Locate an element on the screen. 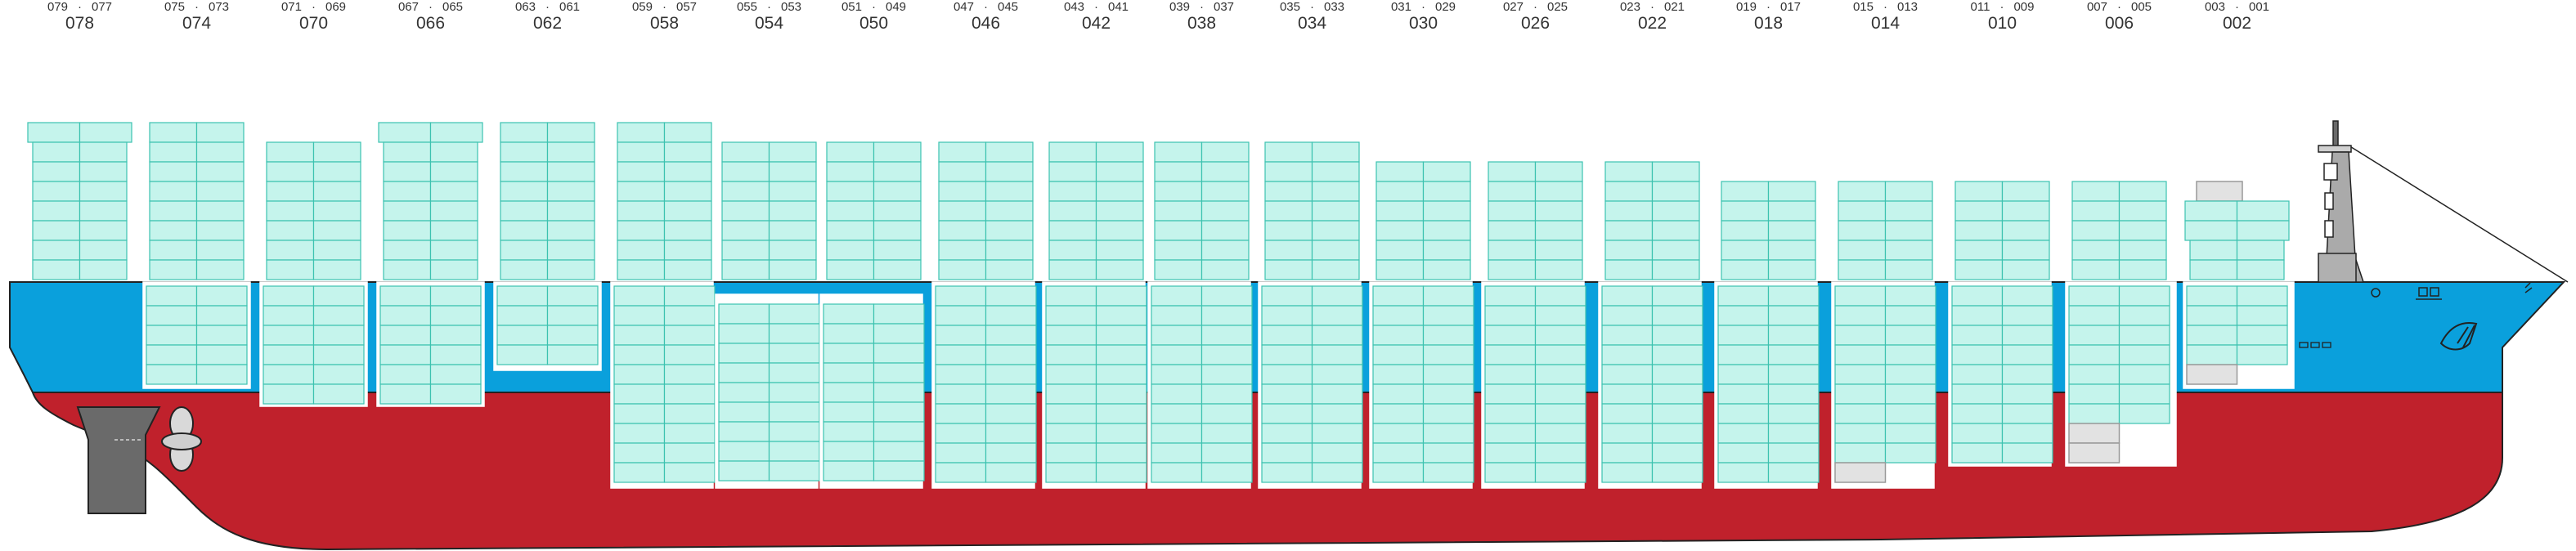 Image resolution: width=2576 pixels, height=551 pixels. bay-label-062: 063 · 061 062 is located at coordinates (548, 16).